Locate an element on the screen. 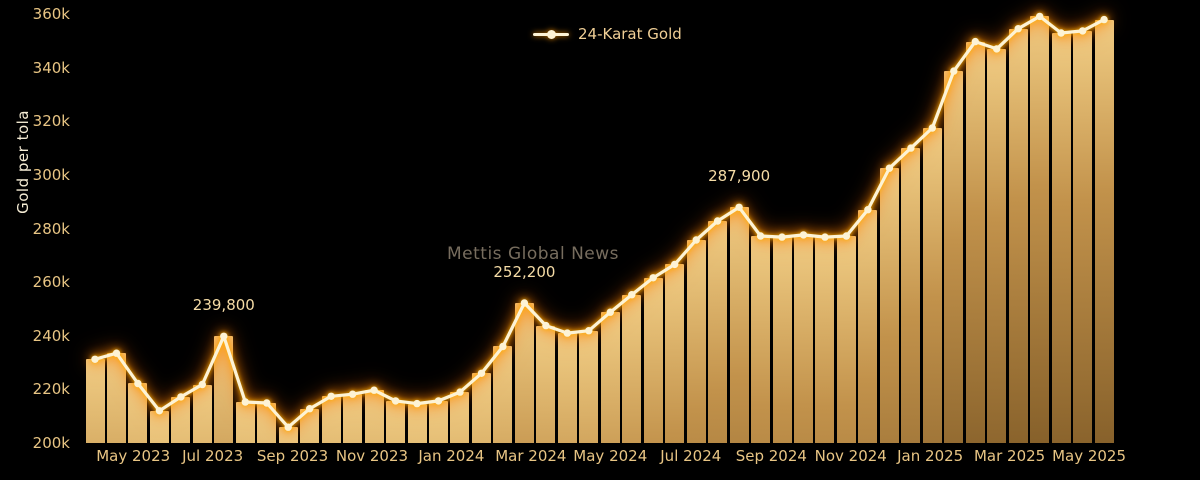 The width and height of the screenshot is (1200, 480). legend-item-24-karat-gold: 24-Karat Gold is located at coordinates (607, 34).